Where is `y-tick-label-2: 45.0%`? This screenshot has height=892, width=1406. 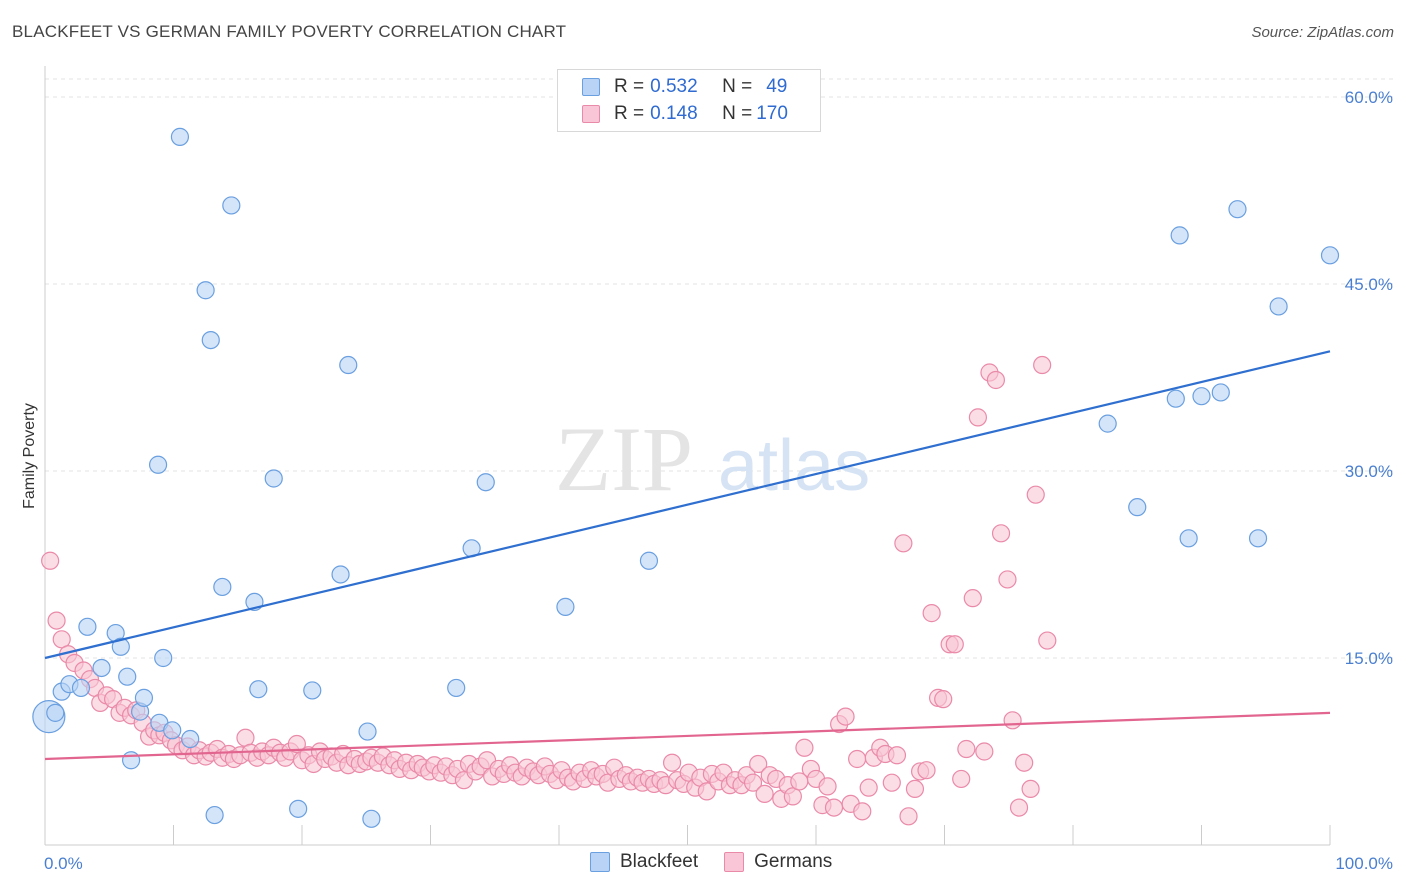 y-tick-label-2: 45.0% is located at coordinates (1369, 284).